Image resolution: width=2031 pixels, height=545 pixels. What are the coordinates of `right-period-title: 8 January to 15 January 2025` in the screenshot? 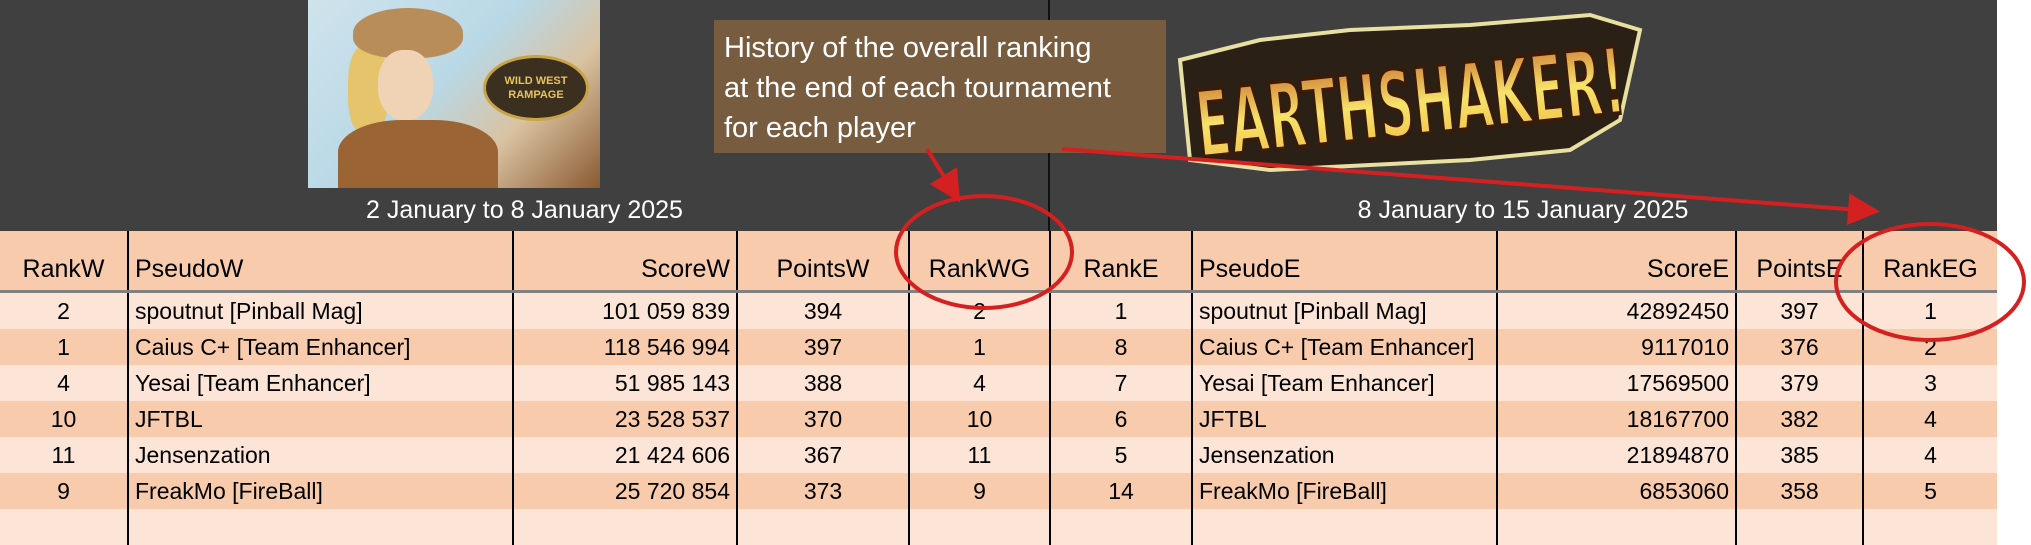 It's located at (1523, 210).